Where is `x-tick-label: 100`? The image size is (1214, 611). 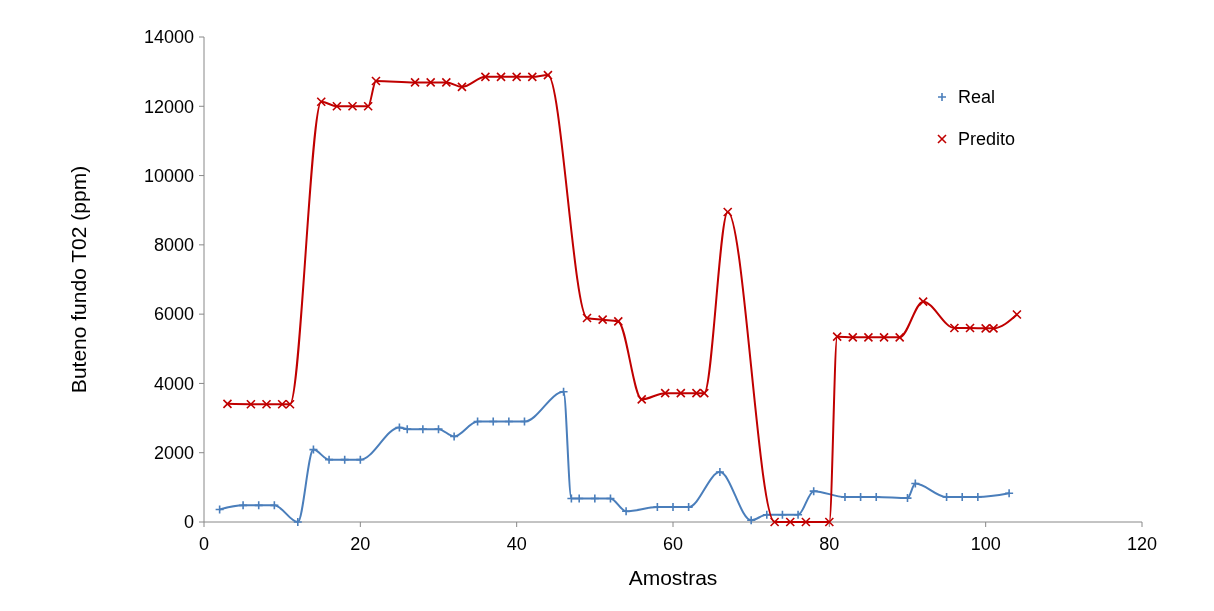 x-tick-label: 100 is located at coordinates (985, 544).